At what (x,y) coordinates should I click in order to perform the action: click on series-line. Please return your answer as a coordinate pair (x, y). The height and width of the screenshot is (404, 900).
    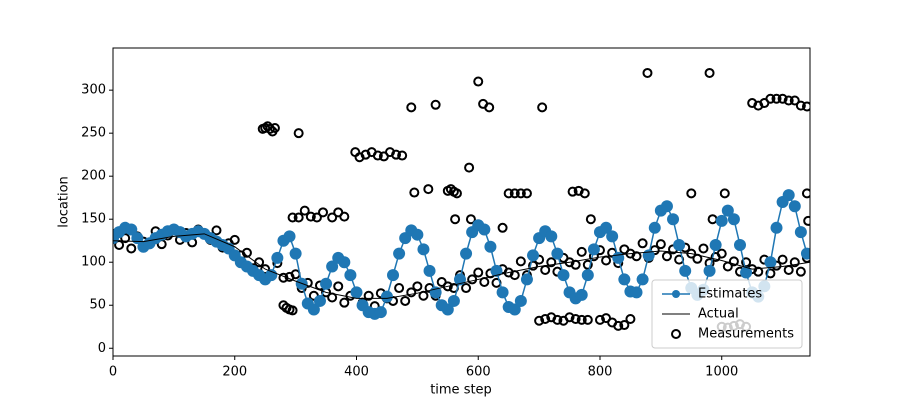
    Looking at the image, I should click on (461, 266).